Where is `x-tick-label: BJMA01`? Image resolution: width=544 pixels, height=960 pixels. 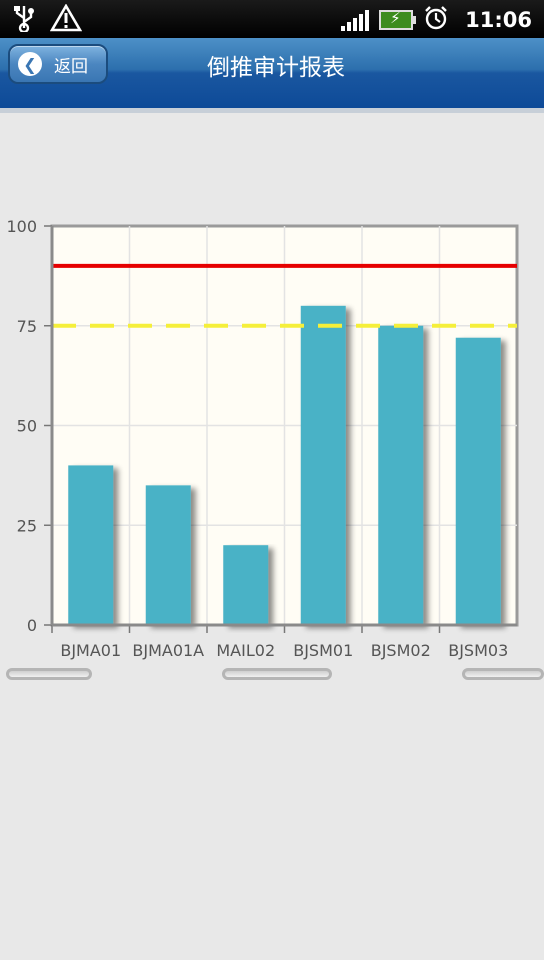 x-tick-label: BJMA01 is located at coordinates (90, 650).